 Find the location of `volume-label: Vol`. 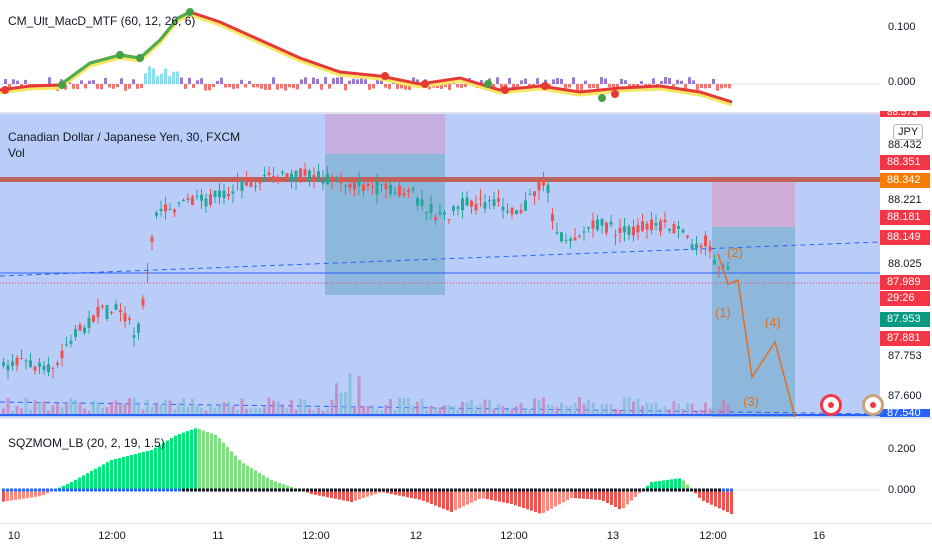

volume-label: Vol is located at coordinates (16, 153).